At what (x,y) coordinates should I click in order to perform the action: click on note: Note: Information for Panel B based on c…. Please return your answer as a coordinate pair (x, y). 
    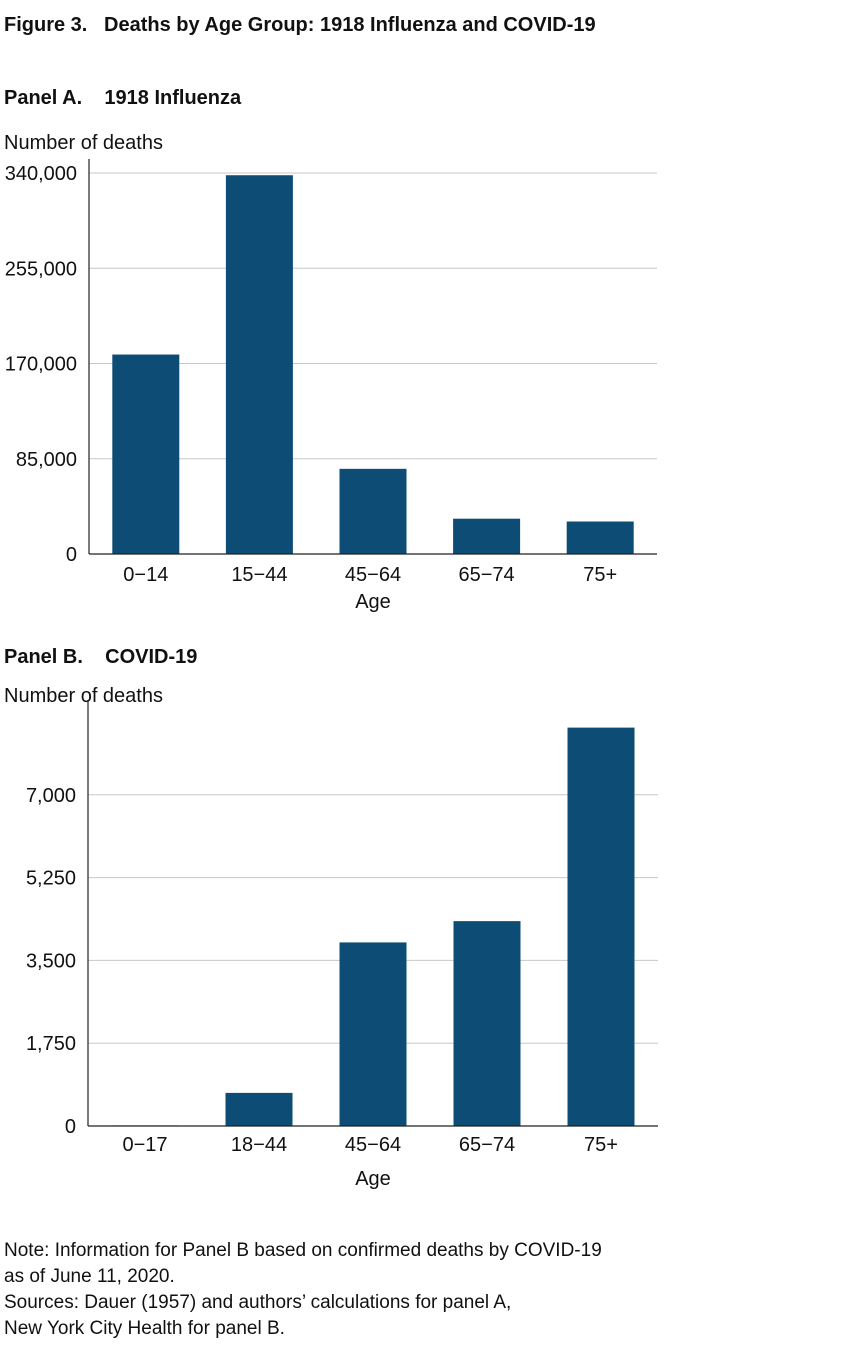
    Looking at the image, I should click on (303, 1290).